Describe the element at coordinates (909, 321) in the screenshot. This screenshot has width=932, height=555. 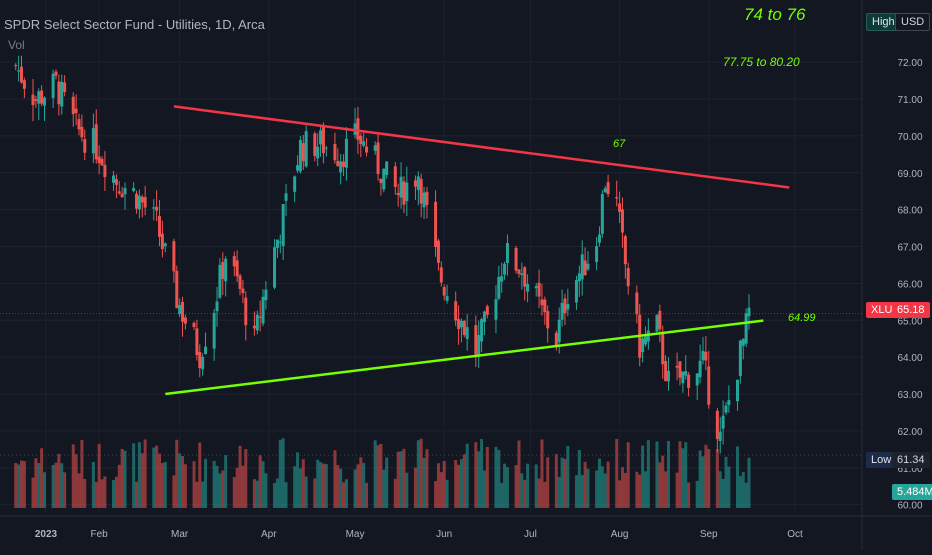
I see `y-tick-label: 65.00` at that location.